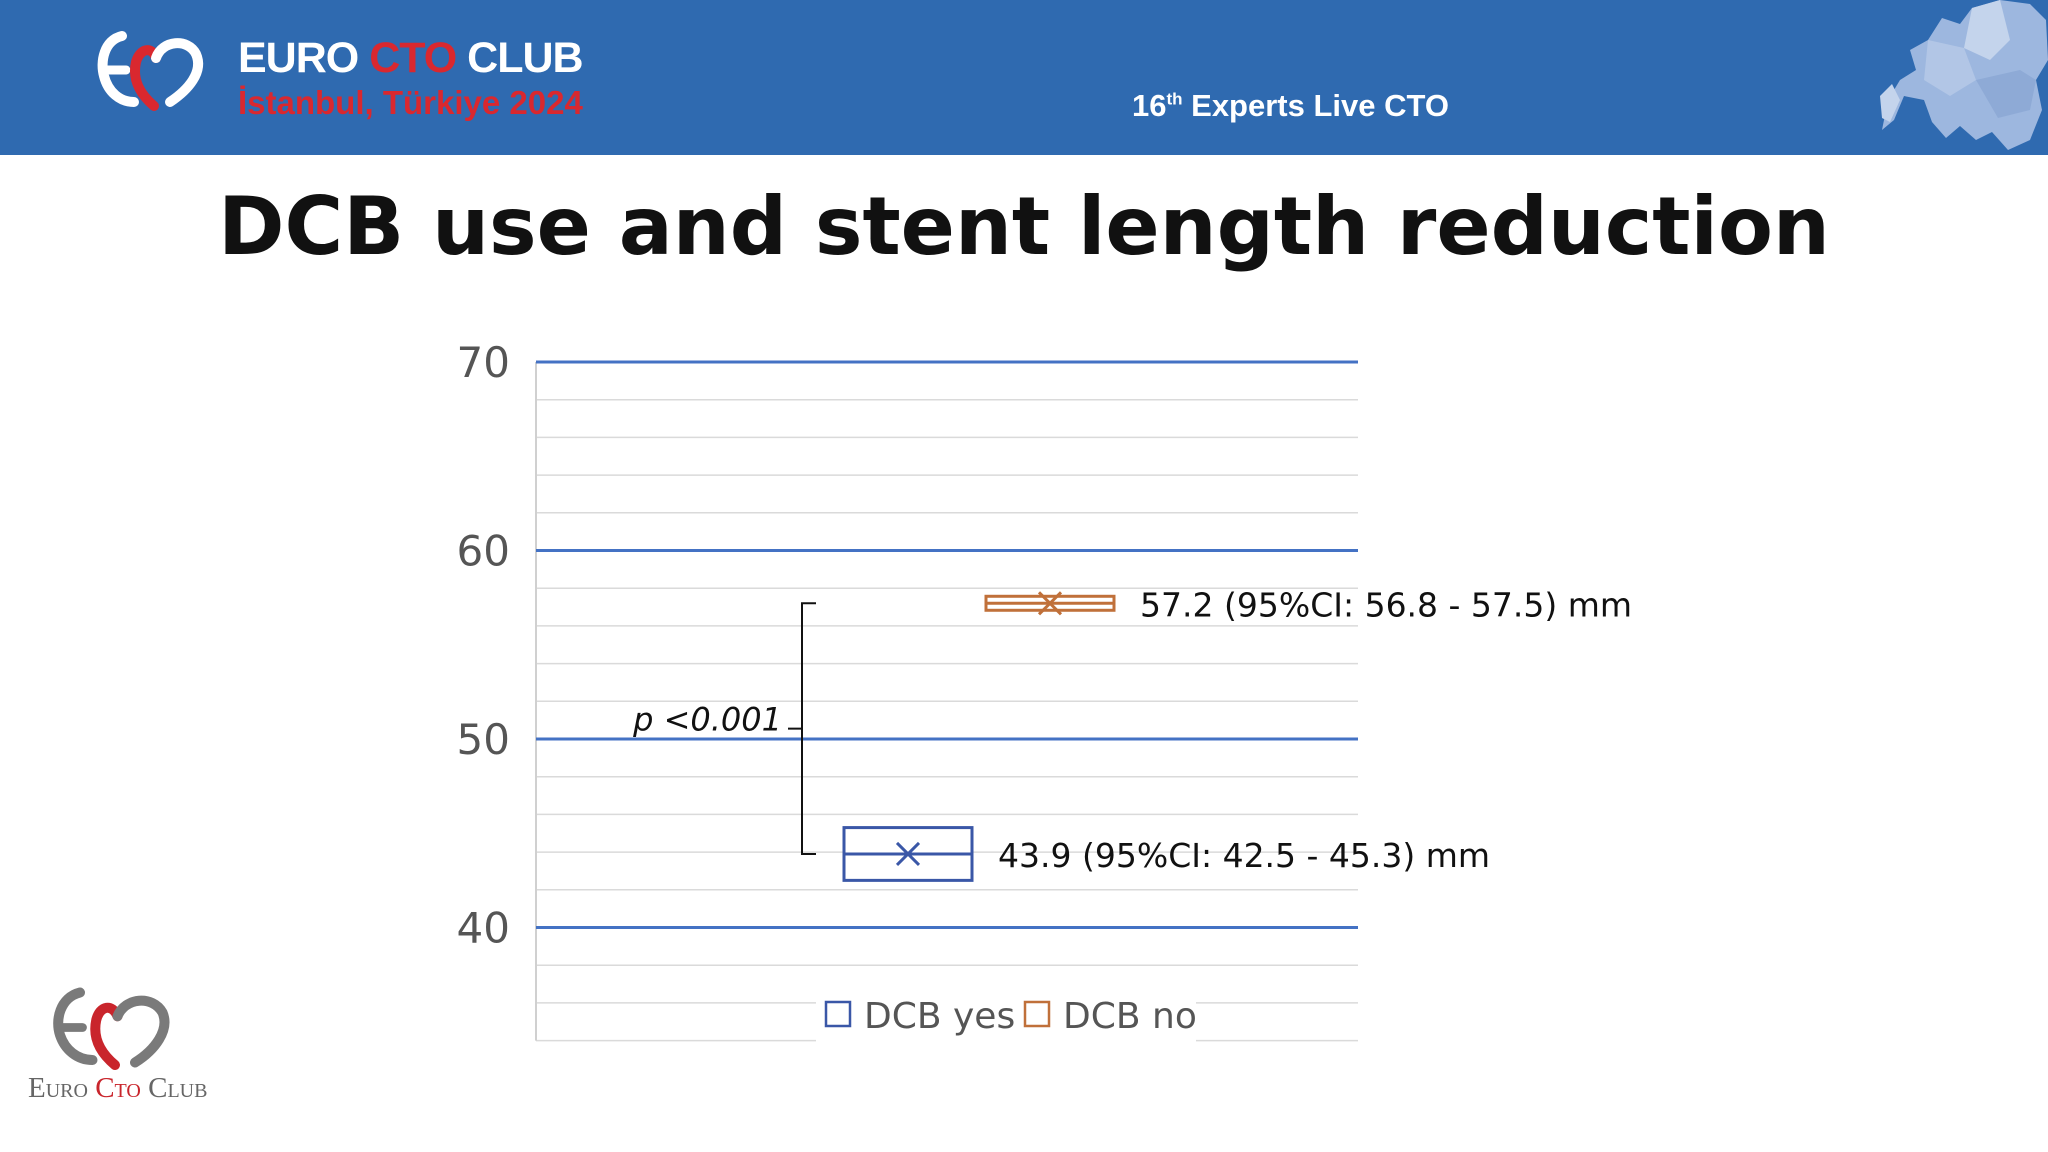 The width and height of the screenshot is (2048, 1152). Describe the element at coordinates (939, 1016) in the screenshot. I see `legend-label: DCB yes` at that location.